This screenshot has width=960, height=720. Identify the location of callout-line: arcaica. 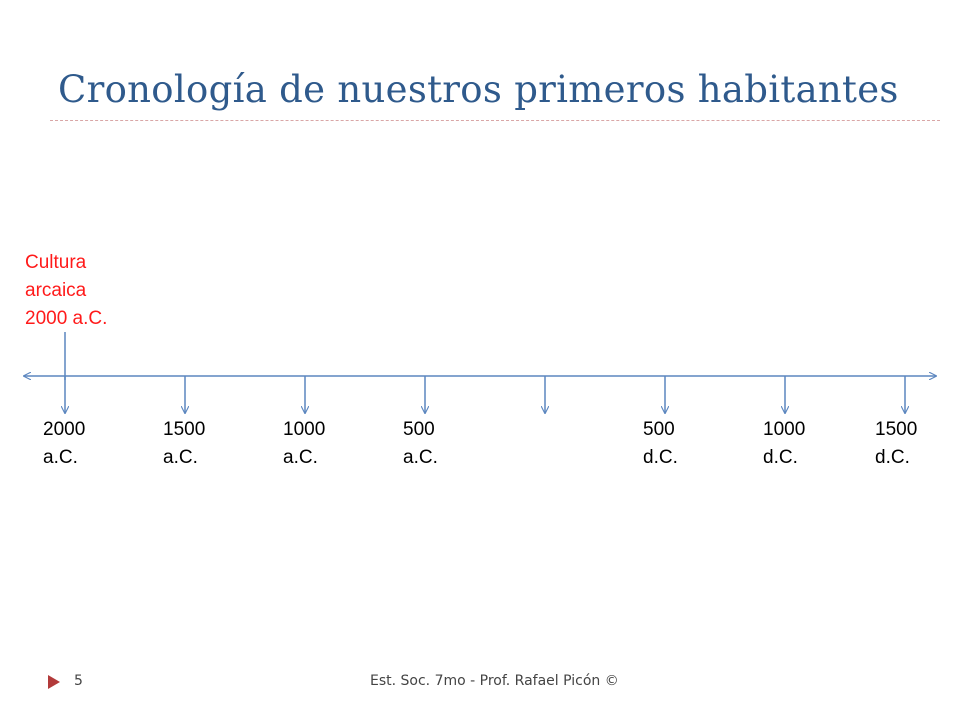
(56, 290).